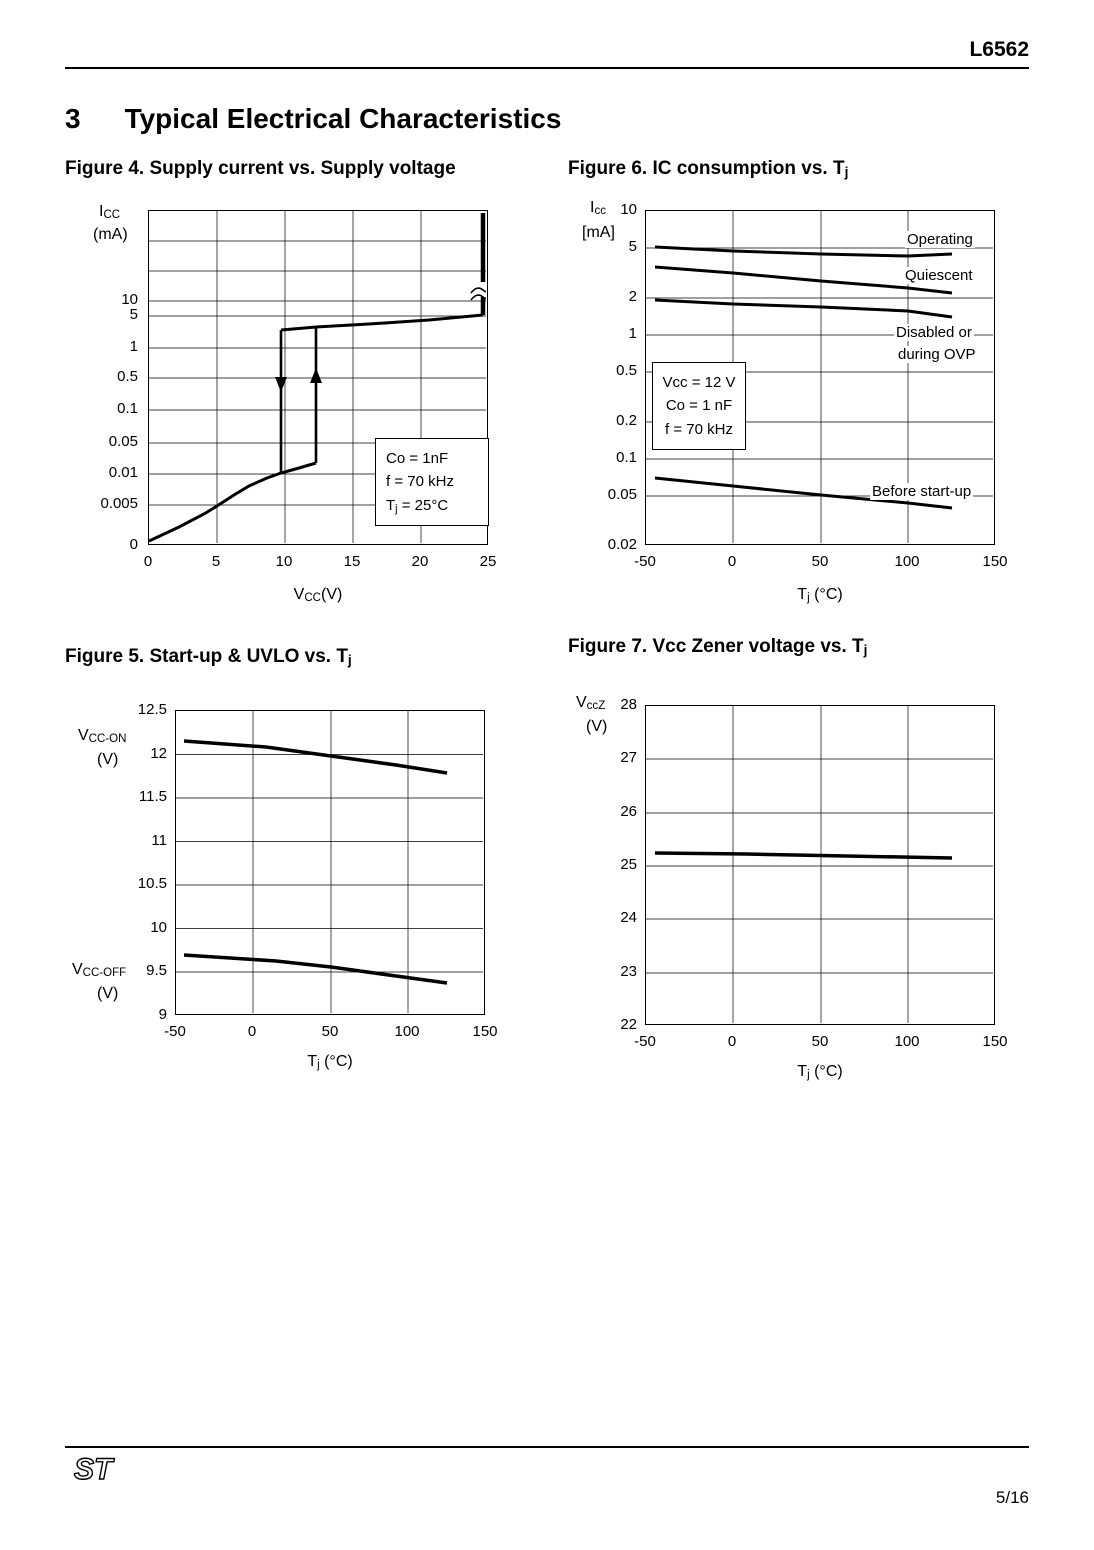 Image resolution: width=1094 pixels, height=1550 pixels. What do you see at coordinates (802, 1071) in the screenshot?
I see `fig7-x-label-base: T` at bounding box center [802, 1071].